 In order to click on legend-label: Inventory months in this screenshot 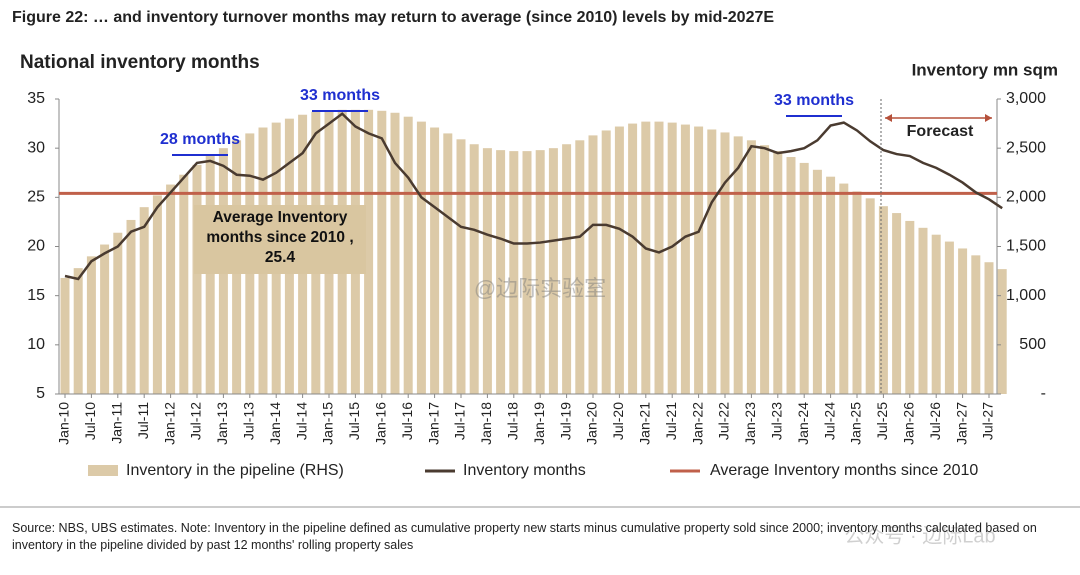, I will do `click(524, 470)`.